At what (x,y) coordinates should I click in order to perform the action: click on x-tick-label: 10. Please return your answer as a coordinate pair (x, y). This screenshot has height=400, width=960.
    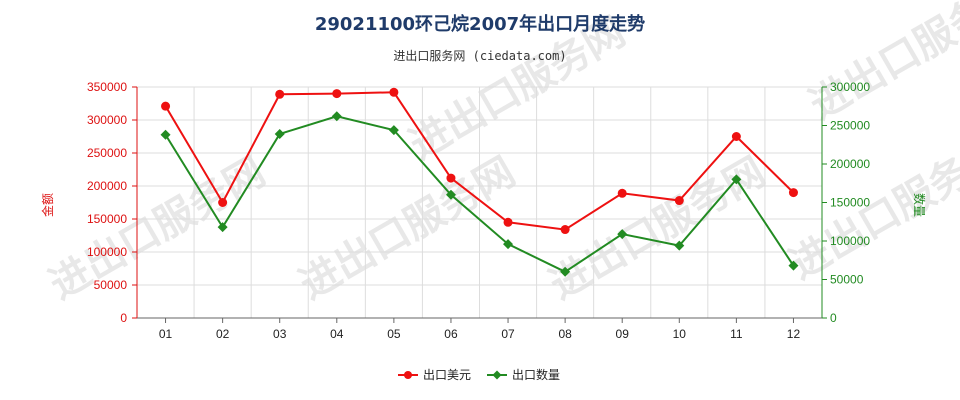
    Looking at the image, I should click on (680, 334).